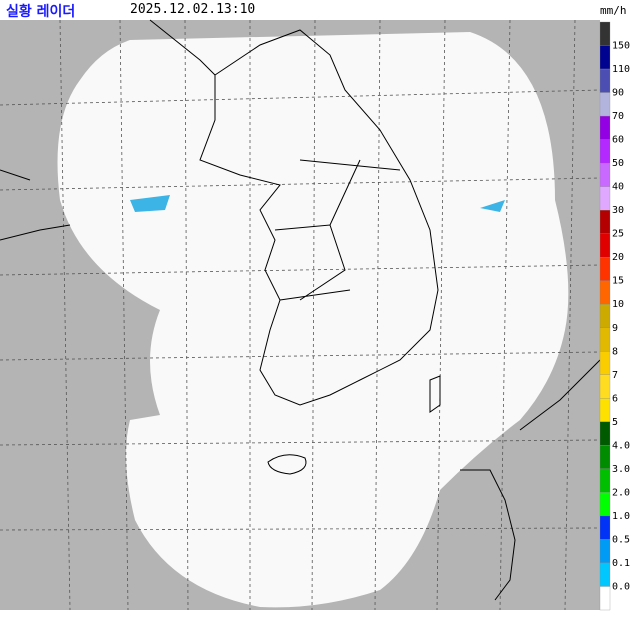 This screenshot has height=620, width=635. Describe the element at coordinates (618, 187) in the screenshot. I see `legend-label: 40` at that location.